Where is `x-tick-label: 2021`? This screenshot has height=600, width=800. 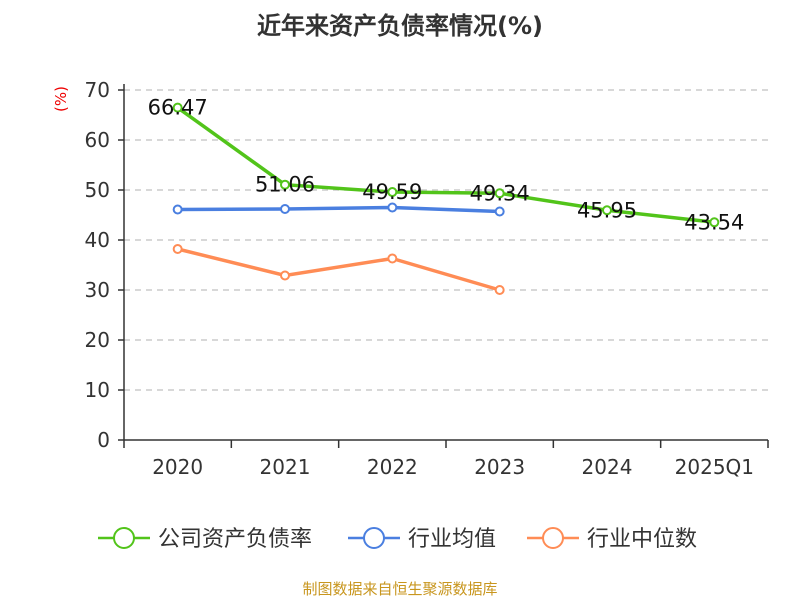
x-tick-label: 2021 is located at coordinates (285, 467).